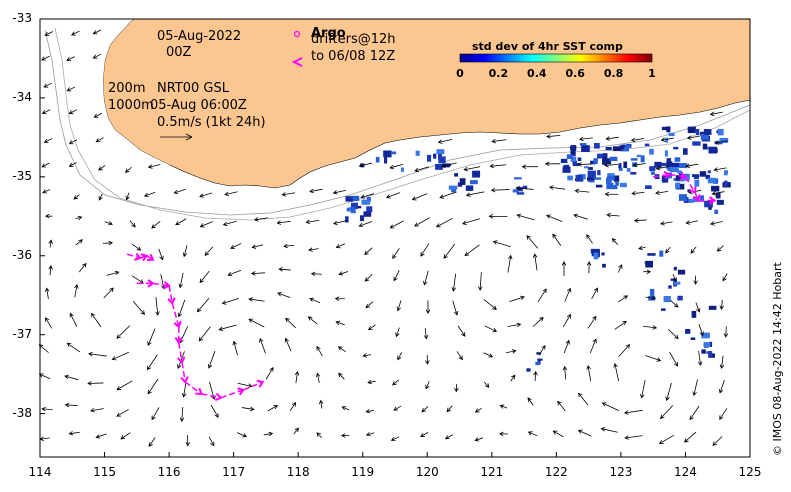  Describe the element at coordinates (234, 472) in the screenshot. I see `x-tick-label: 117` at that location.